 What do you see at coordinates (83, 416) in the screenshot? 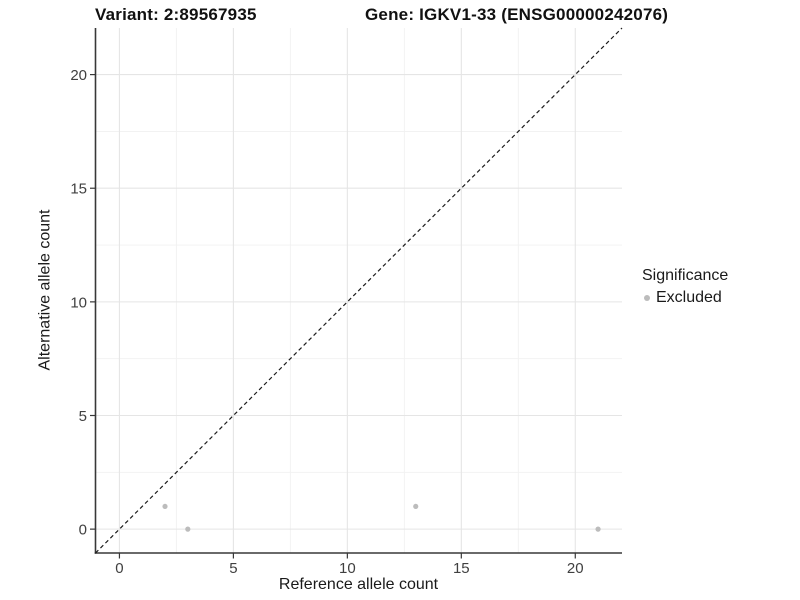
I see `y-tick-label: 5` at bounding box center [83, 416].